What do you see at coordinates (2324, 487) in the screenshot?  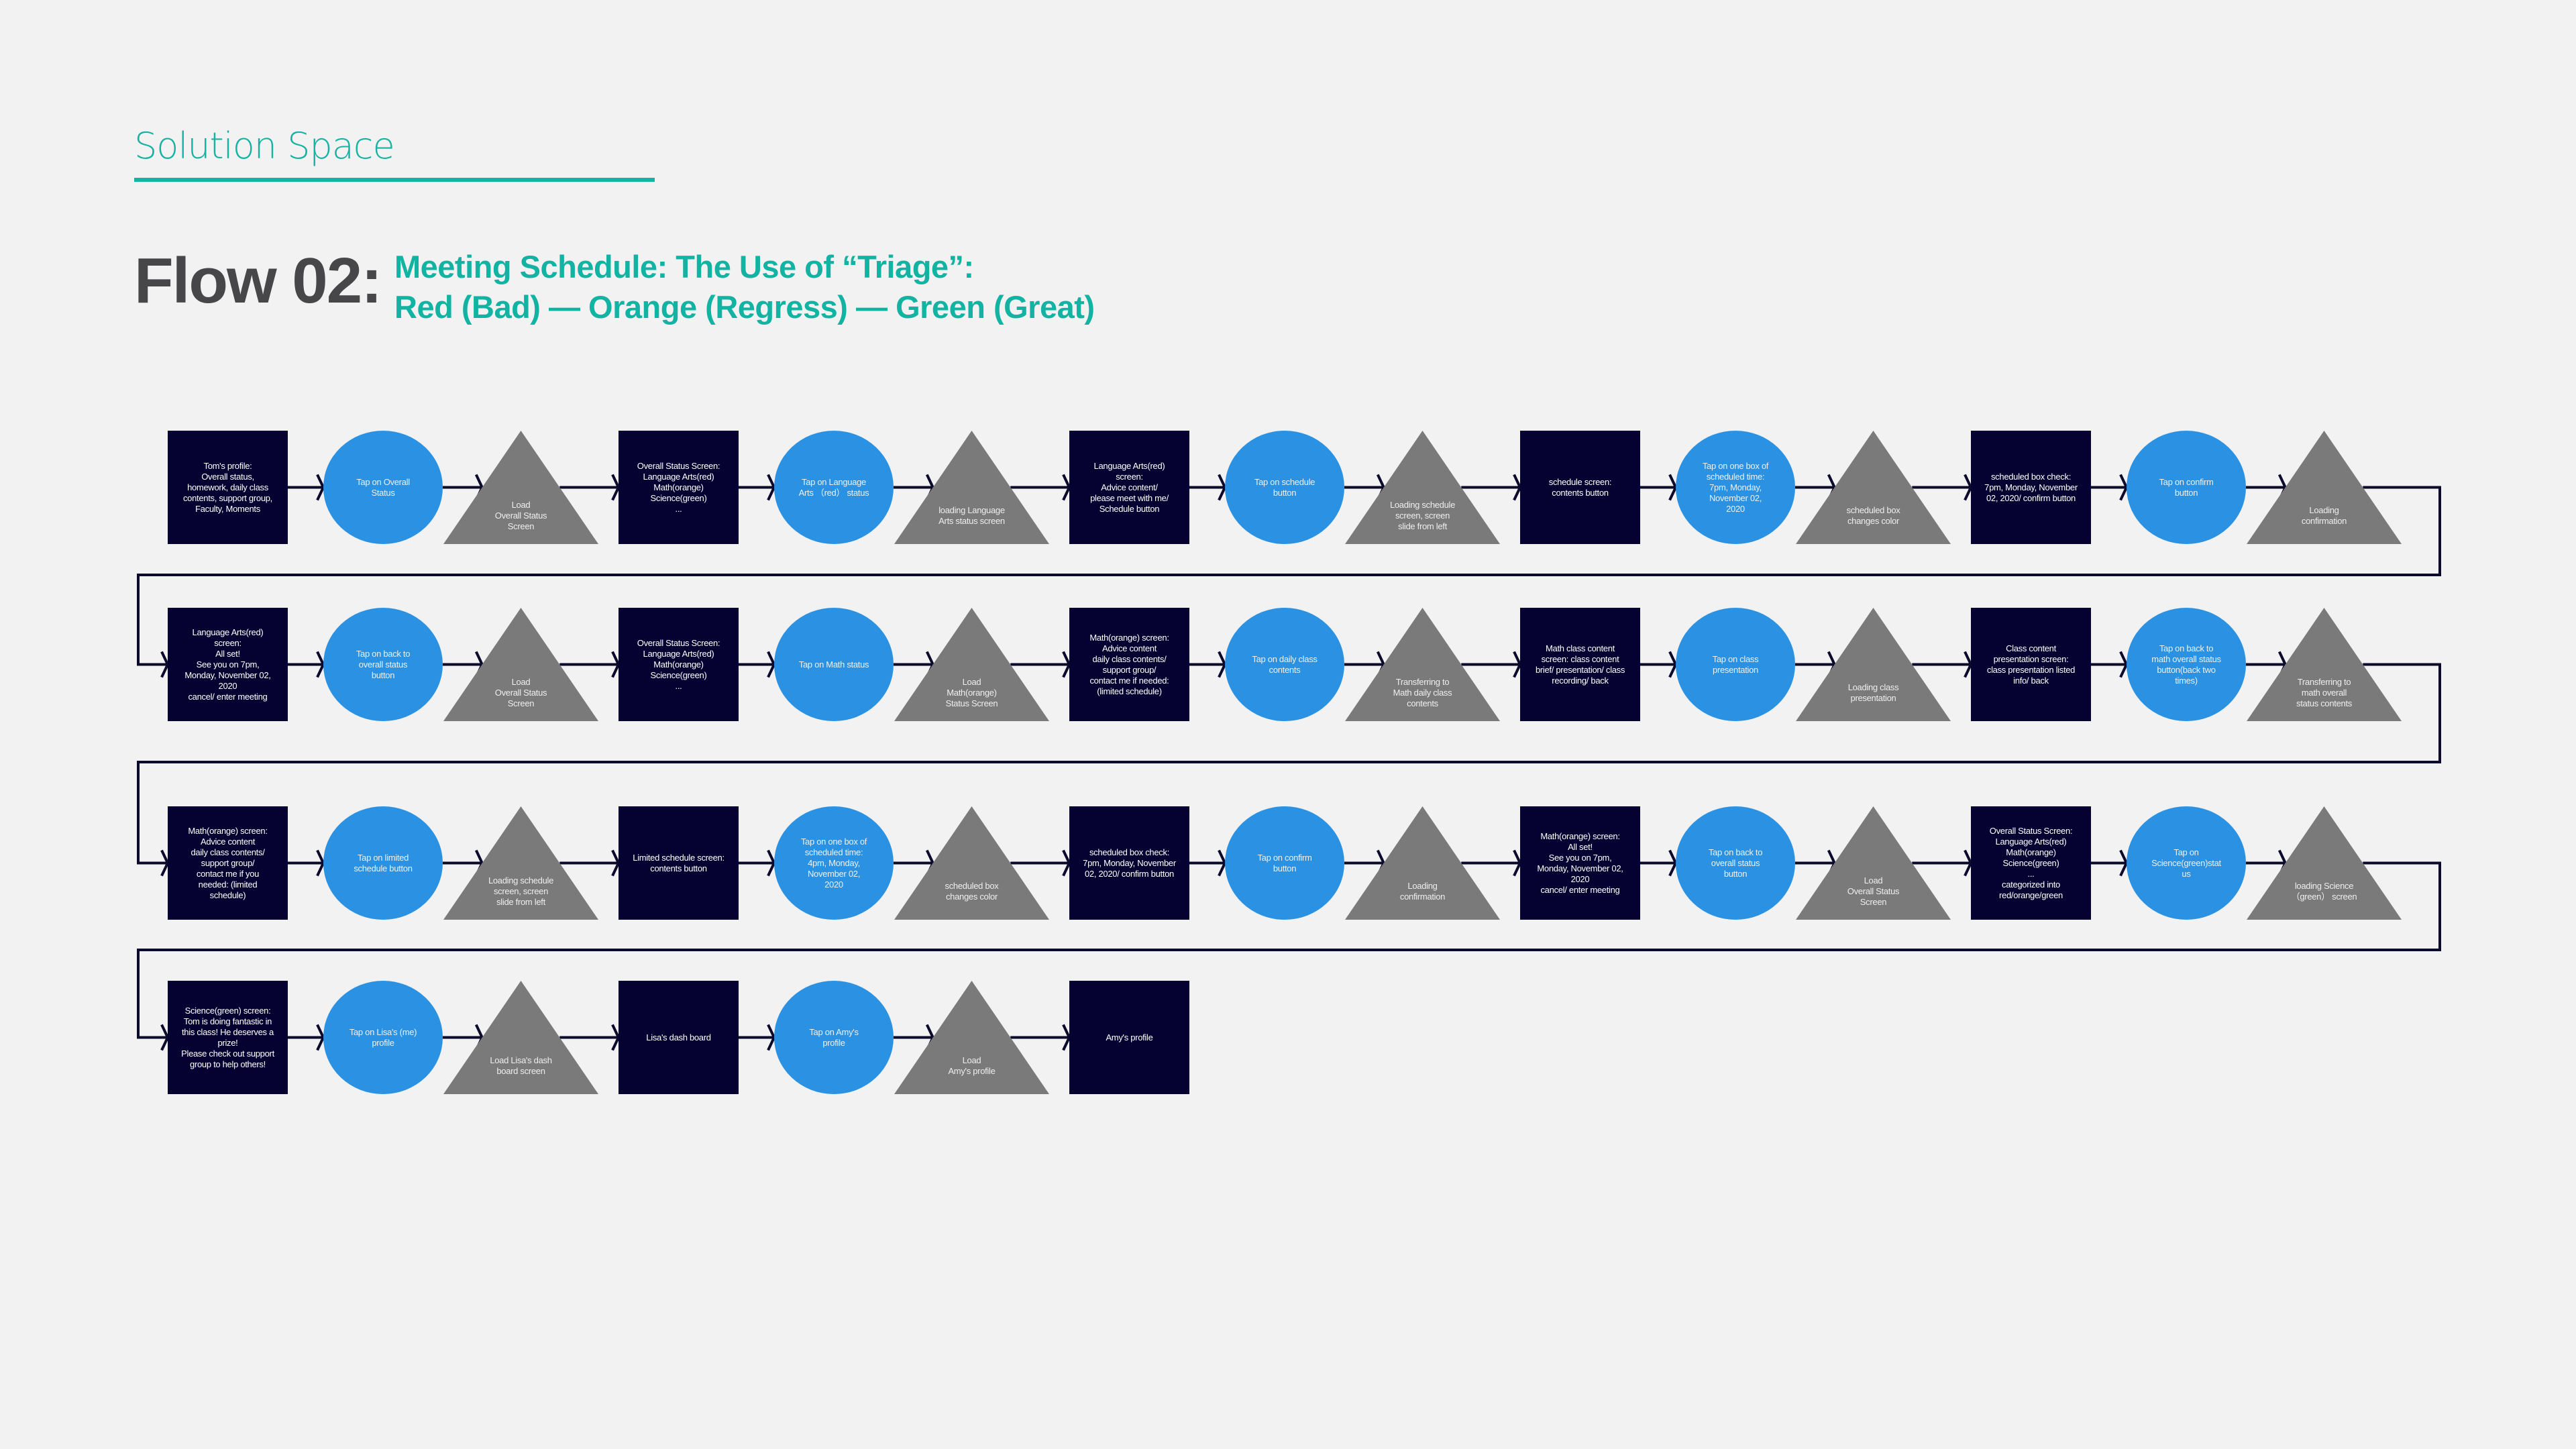 I see `loading-node: Loading confirmation` at bounding box center [2324, 487].